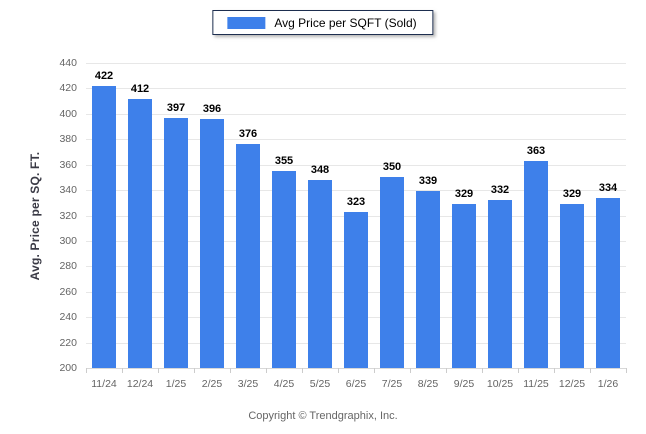  I want to click on x-tick-label: 2/25, so click(212, 384).